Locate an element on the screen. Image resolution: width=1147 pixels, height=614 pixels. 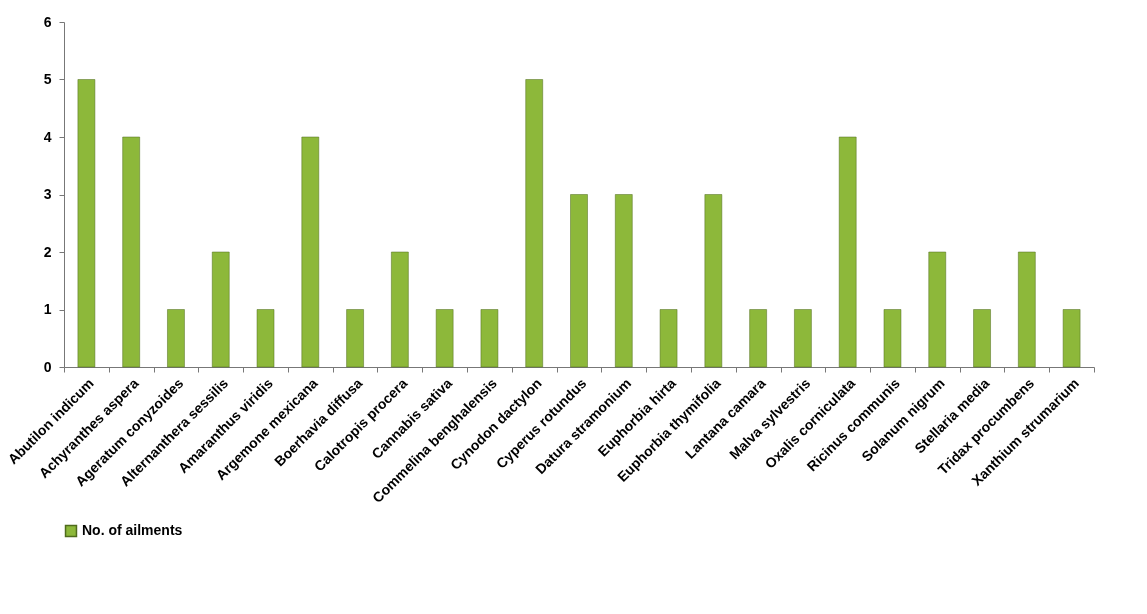
y-tick-label: 4 is located at coordinates (47, 136).